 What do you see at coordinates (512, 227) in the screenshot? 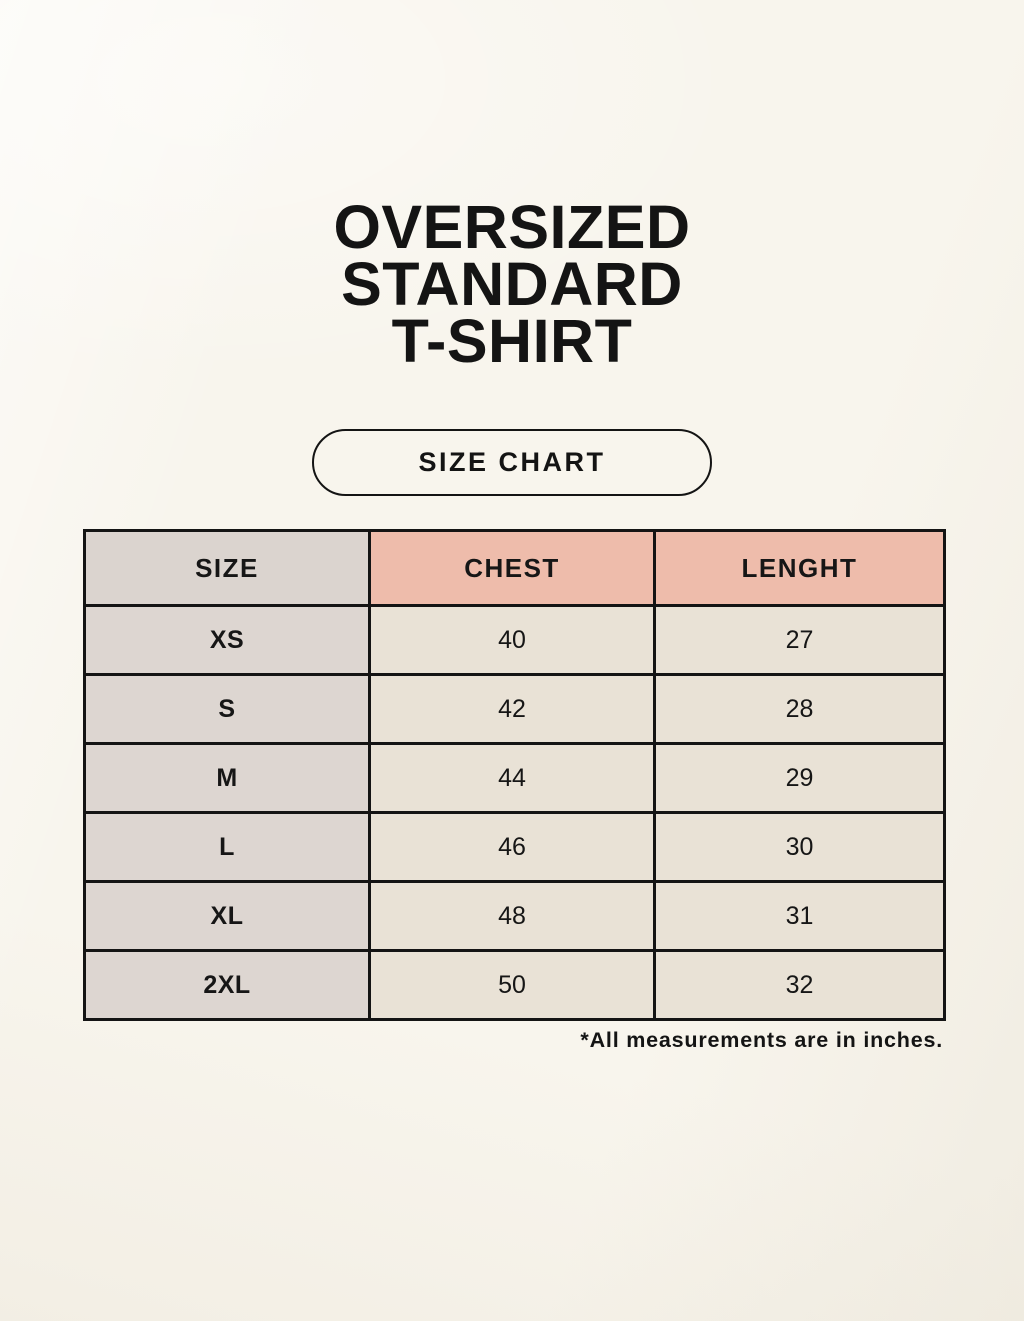
I see `page-title-line: OVERSIZED` at bounding box center [512, 227].